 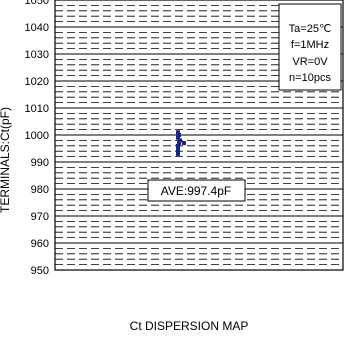 I want to click on average-label: AVE:997.4pF, so click(x=196, y=191).